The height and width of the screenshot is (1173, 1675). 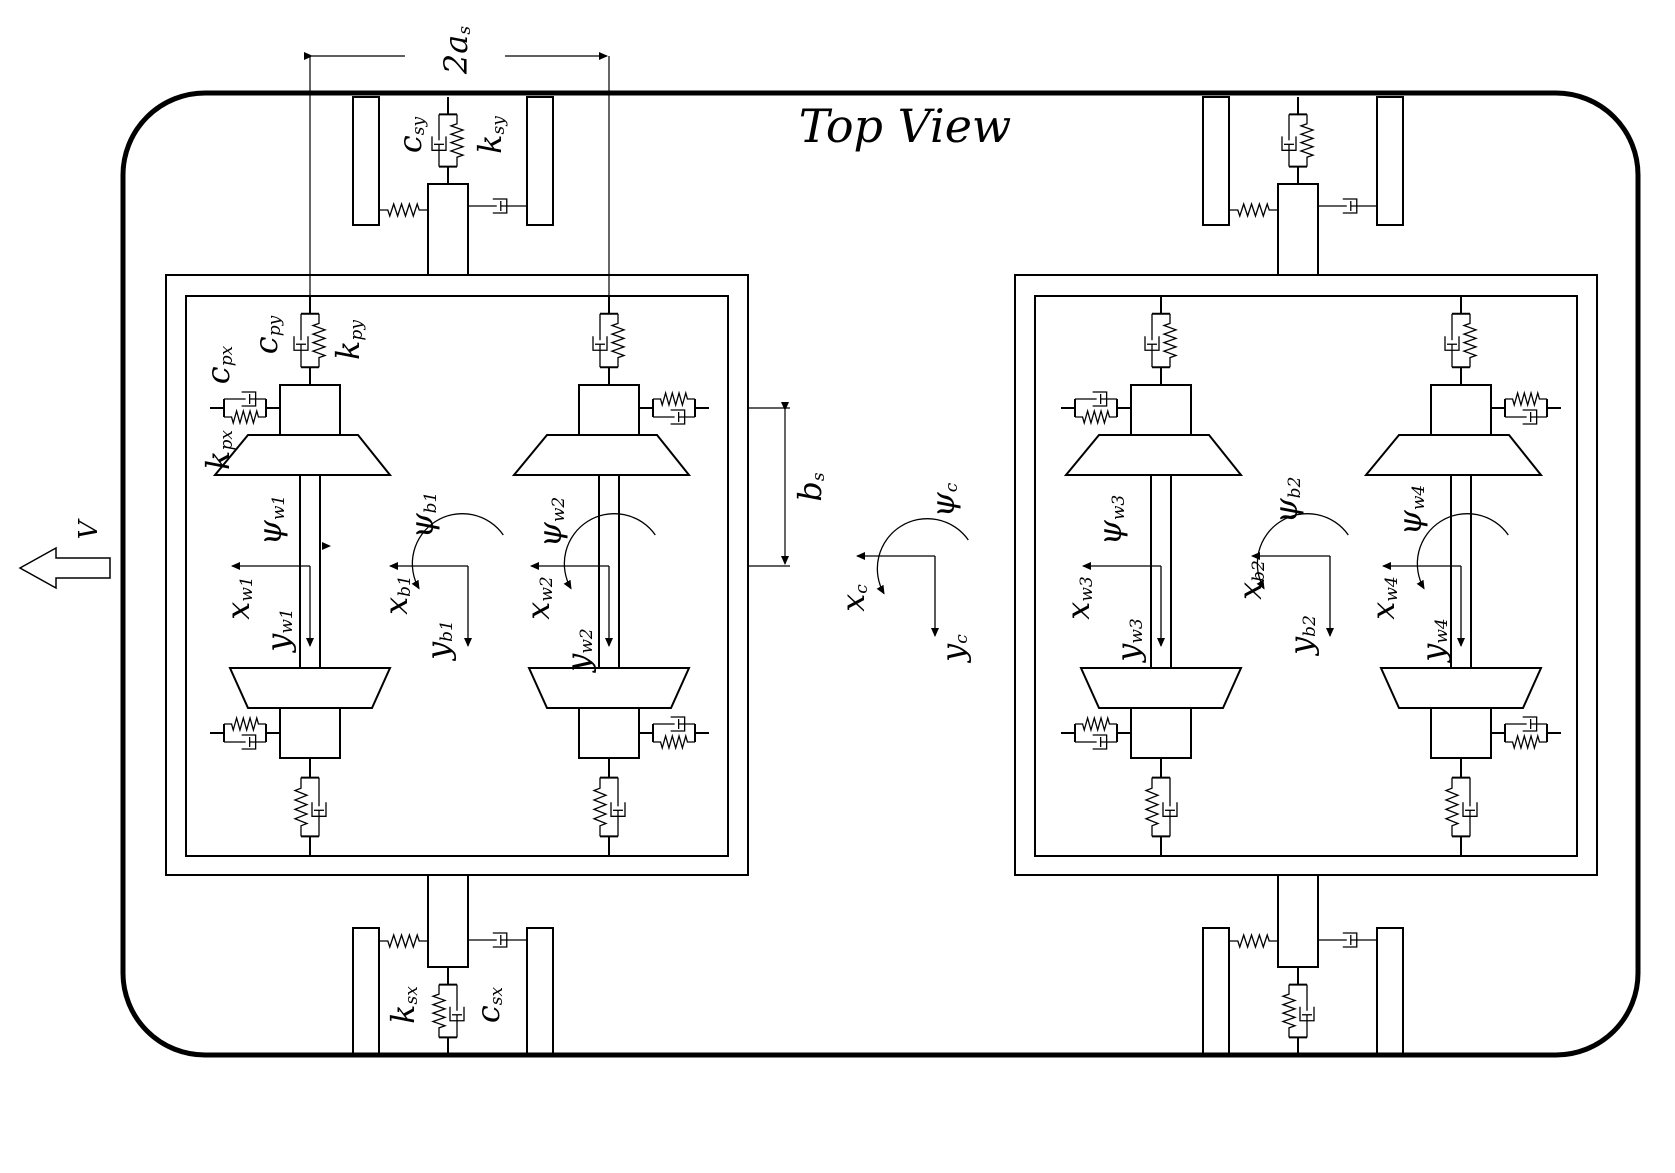 What do you see at coordinates (862, 589) in the screenshot?
I see `label-x-c-sub: c` at bounding box center [862, 589].